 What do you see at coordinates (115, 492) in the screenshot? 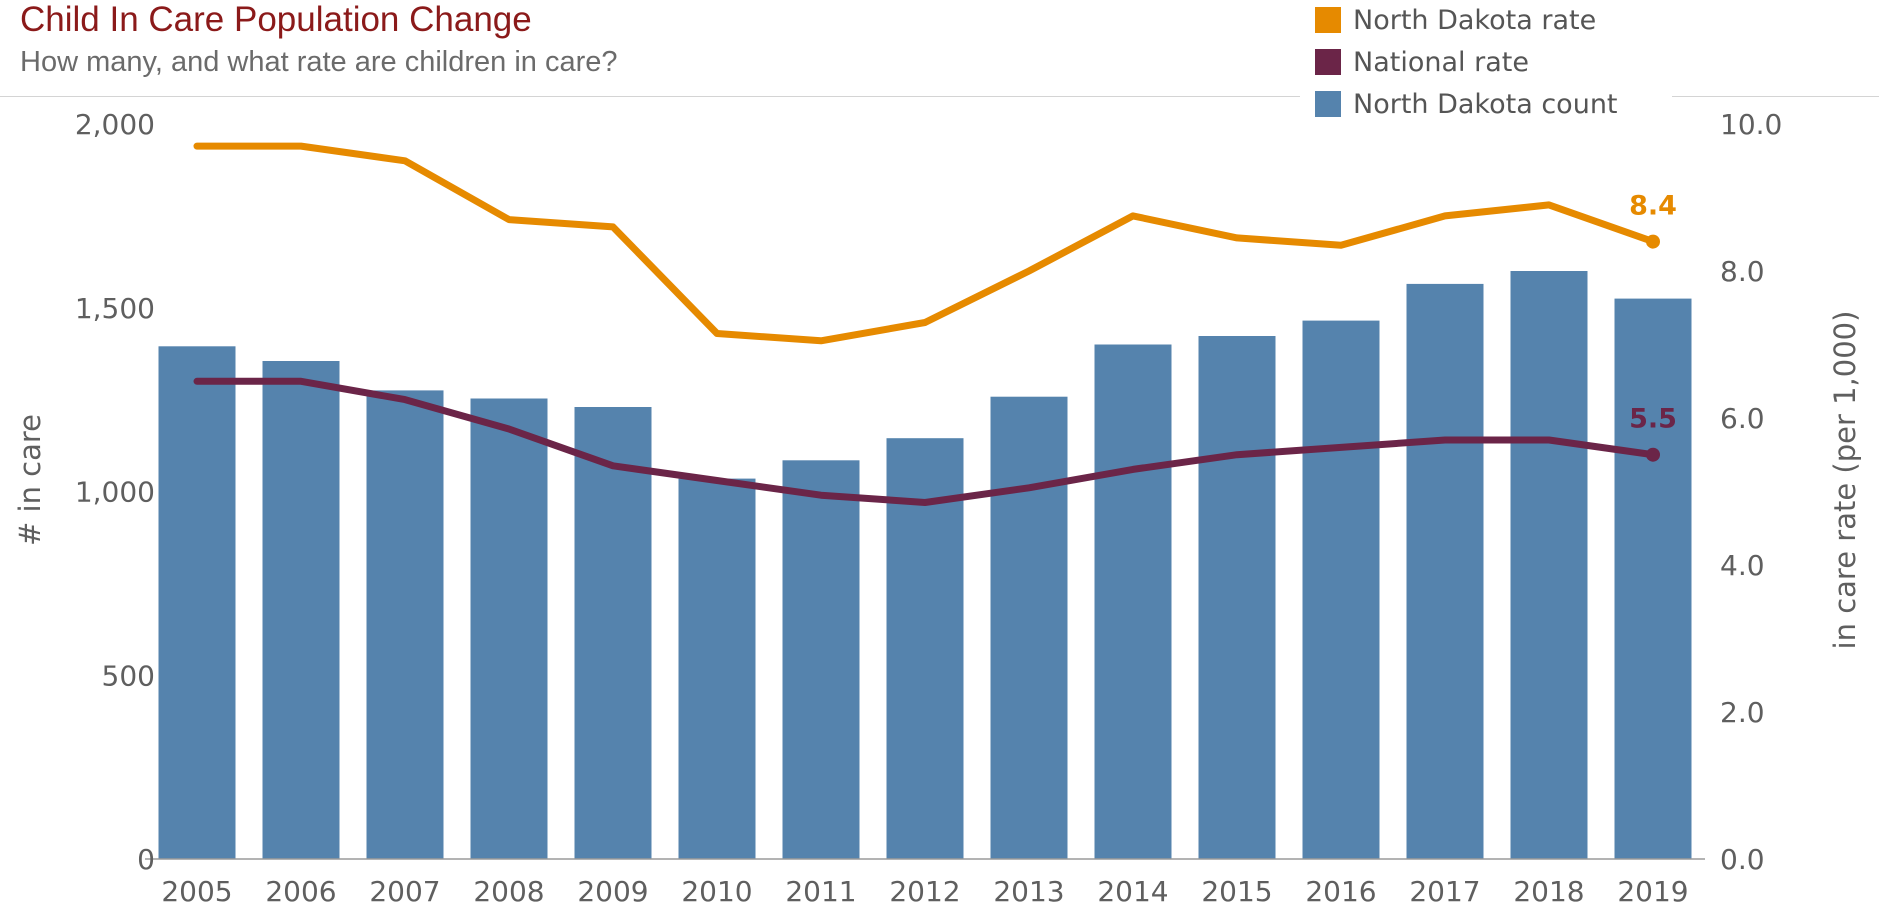
I see `y-tick-label: 1,000` at bounding box center [115, 492].